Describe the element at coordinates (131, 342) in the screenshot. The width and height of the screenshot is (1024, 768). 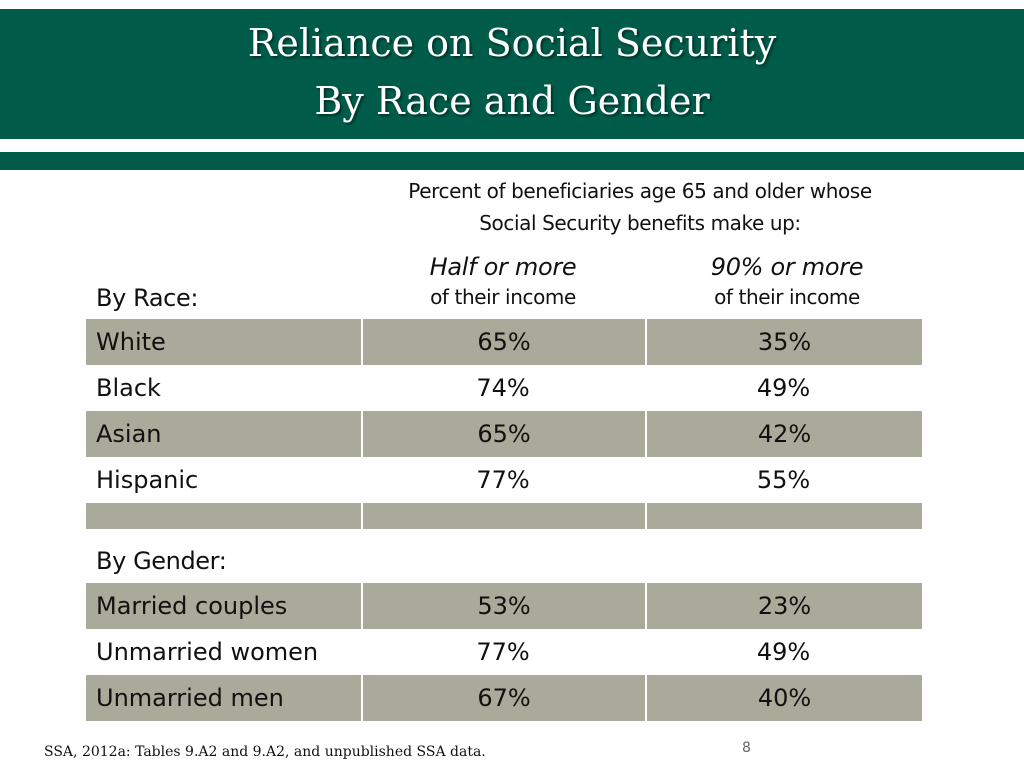
I see `row-label: White` at that location.